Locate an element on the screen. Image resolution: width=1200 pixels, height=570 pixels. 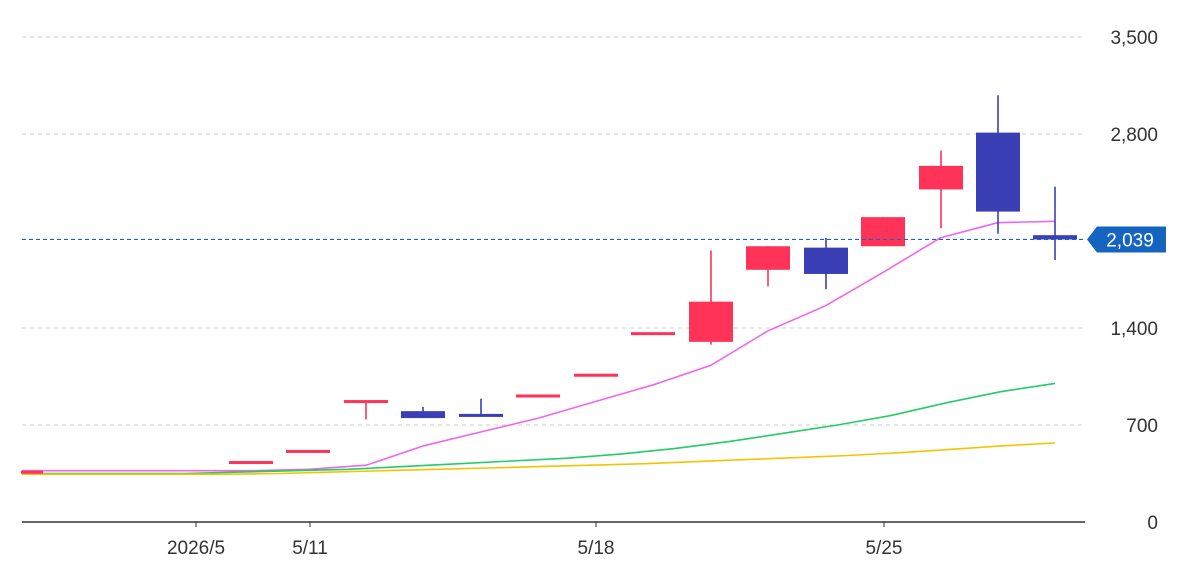
last-price-label: 2,039 is located at coordinates (1130, 240).